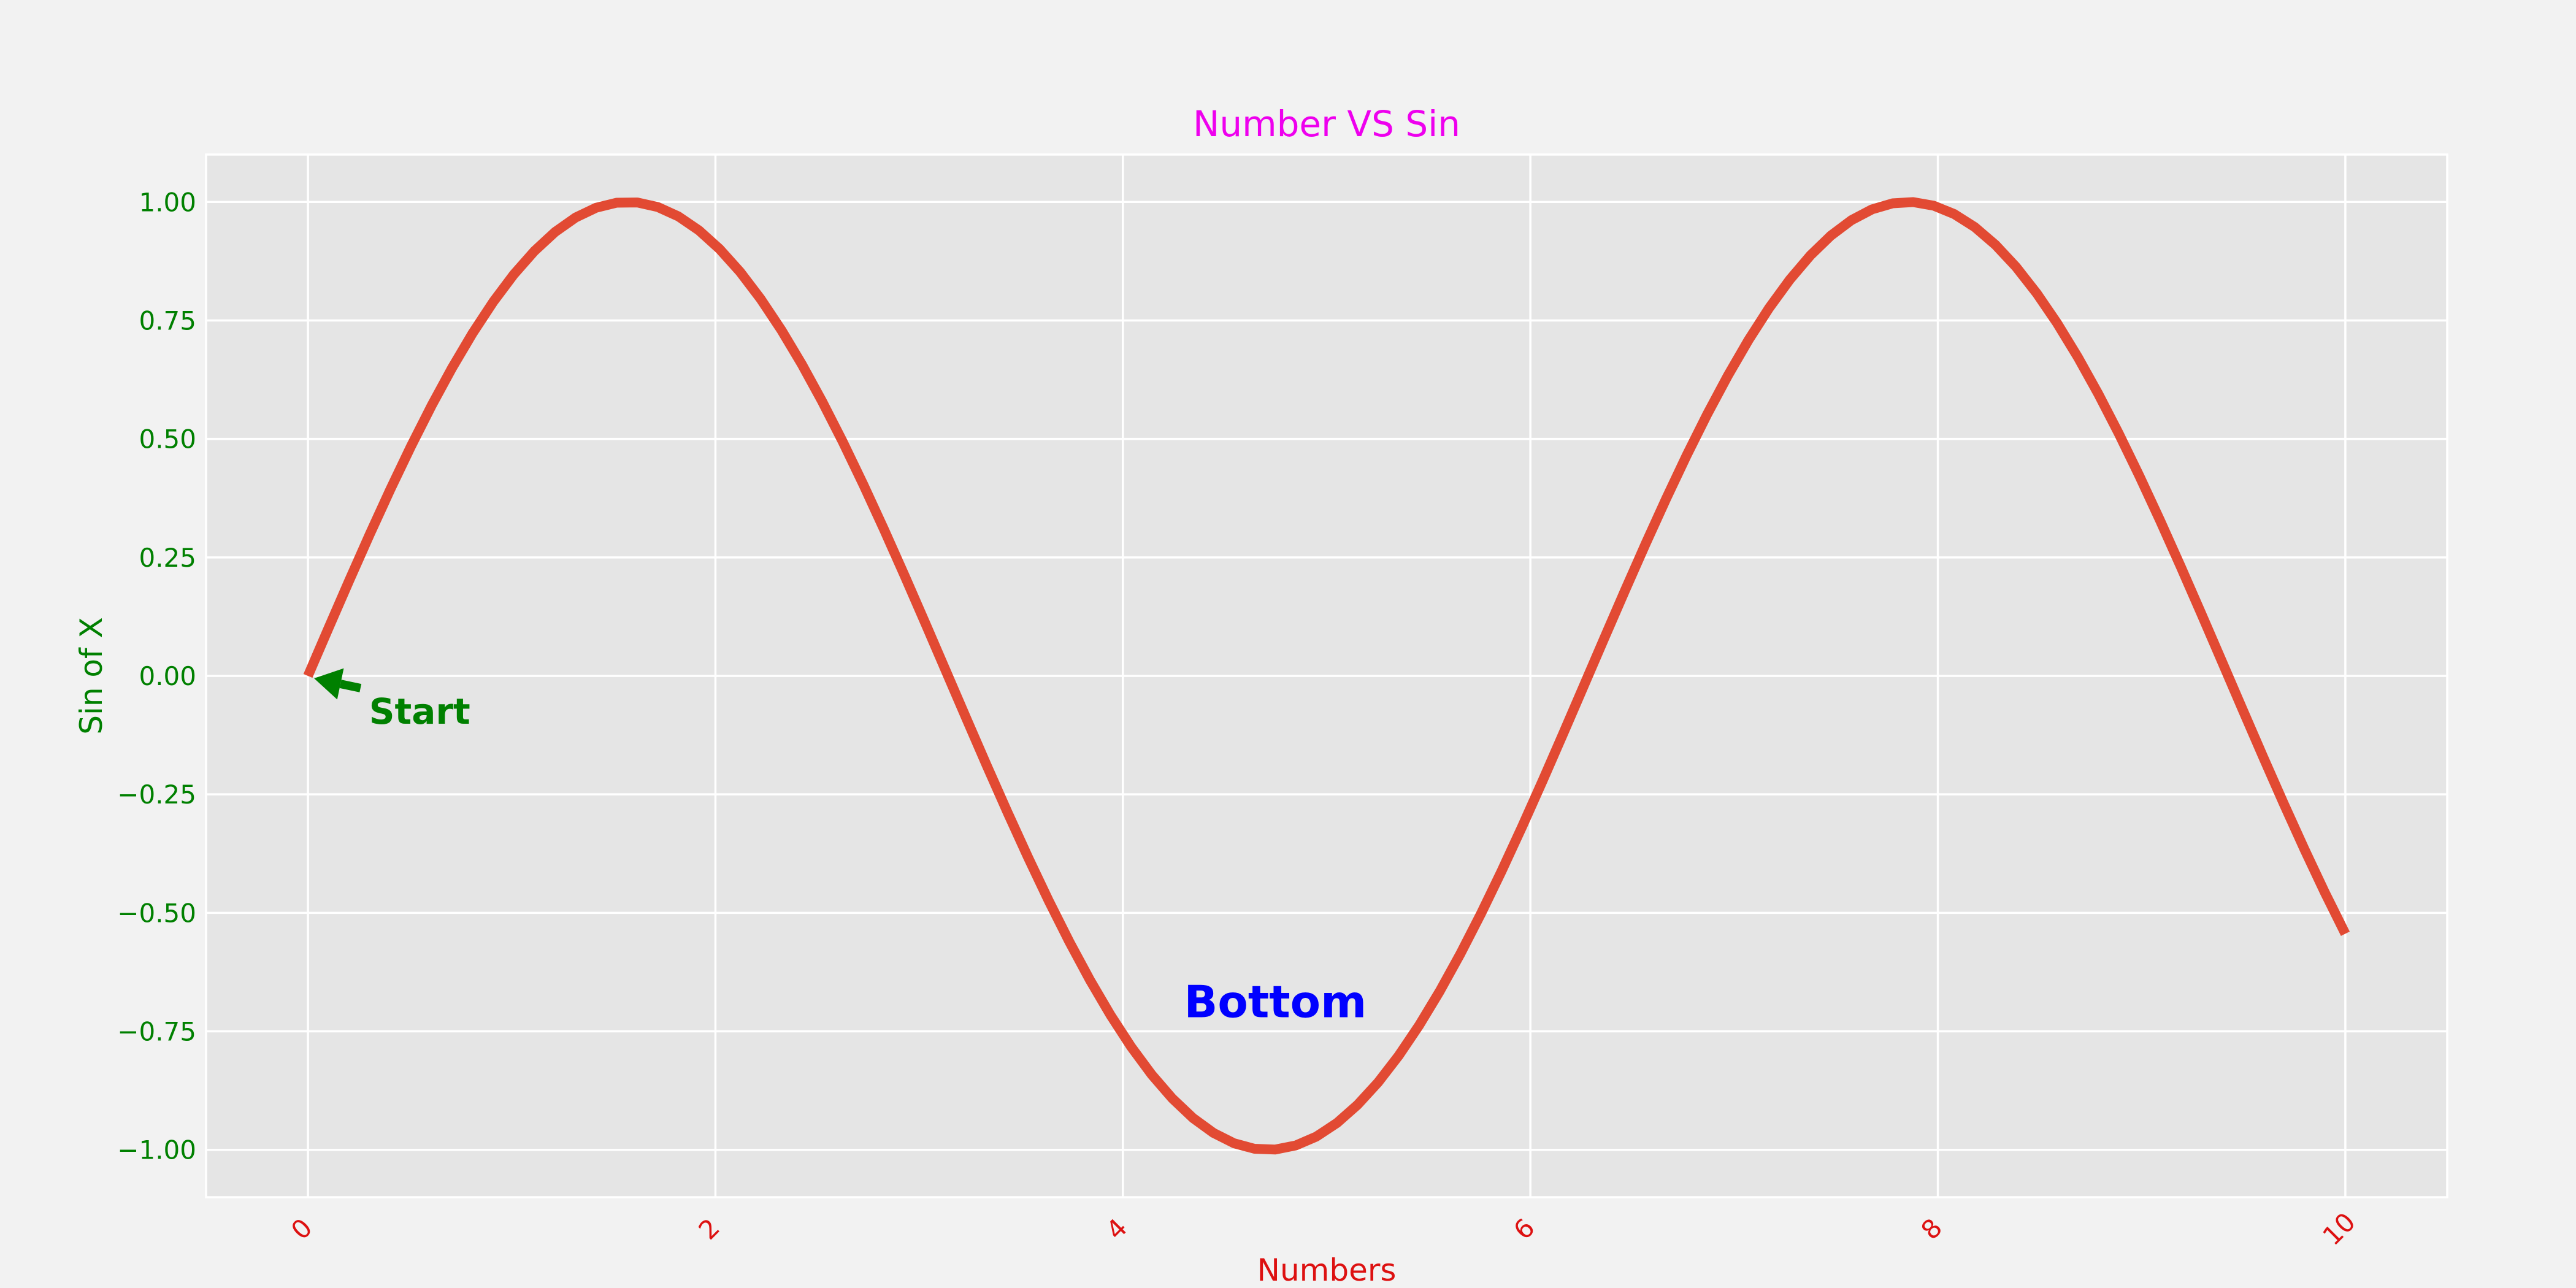 Image resolution: width=2576 pixels, height=1288 pixels. Describe the element at coordinates (329, 684) in the screenshot. I see `start-arrow-head` at that location.